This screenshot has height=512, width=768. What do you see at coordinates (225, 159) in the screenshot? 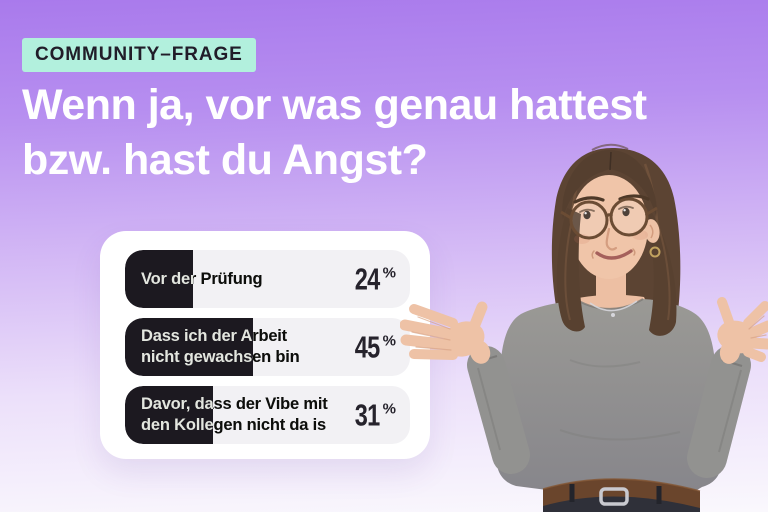
I see `page-title-line-2: bzw. hast du Angst?` at bounding box center [225, 159].